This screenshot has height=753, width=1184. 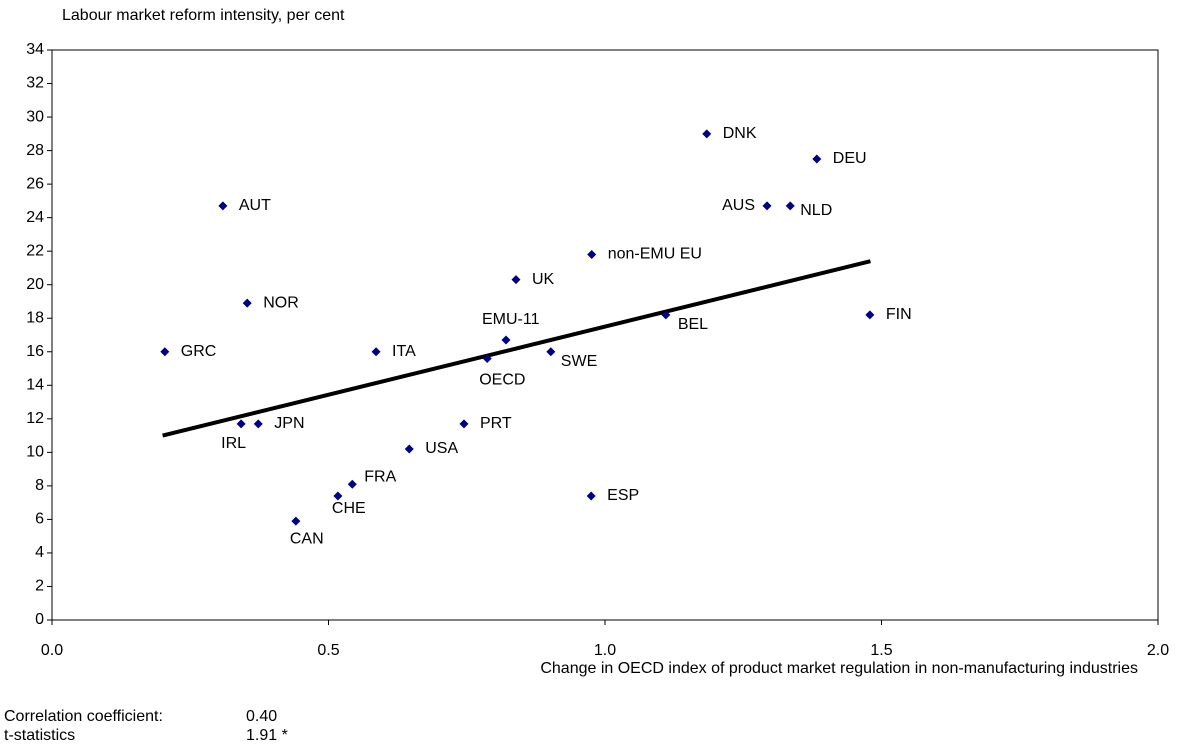 I want to click on point-label: AUT, so click(x=255, y=205).